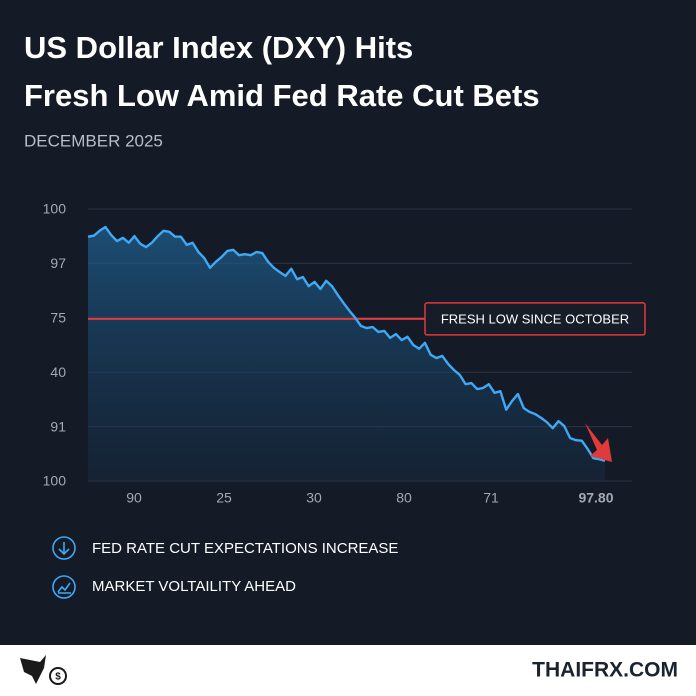  I want to click on x-tick-label: 80, so click(404, 498).